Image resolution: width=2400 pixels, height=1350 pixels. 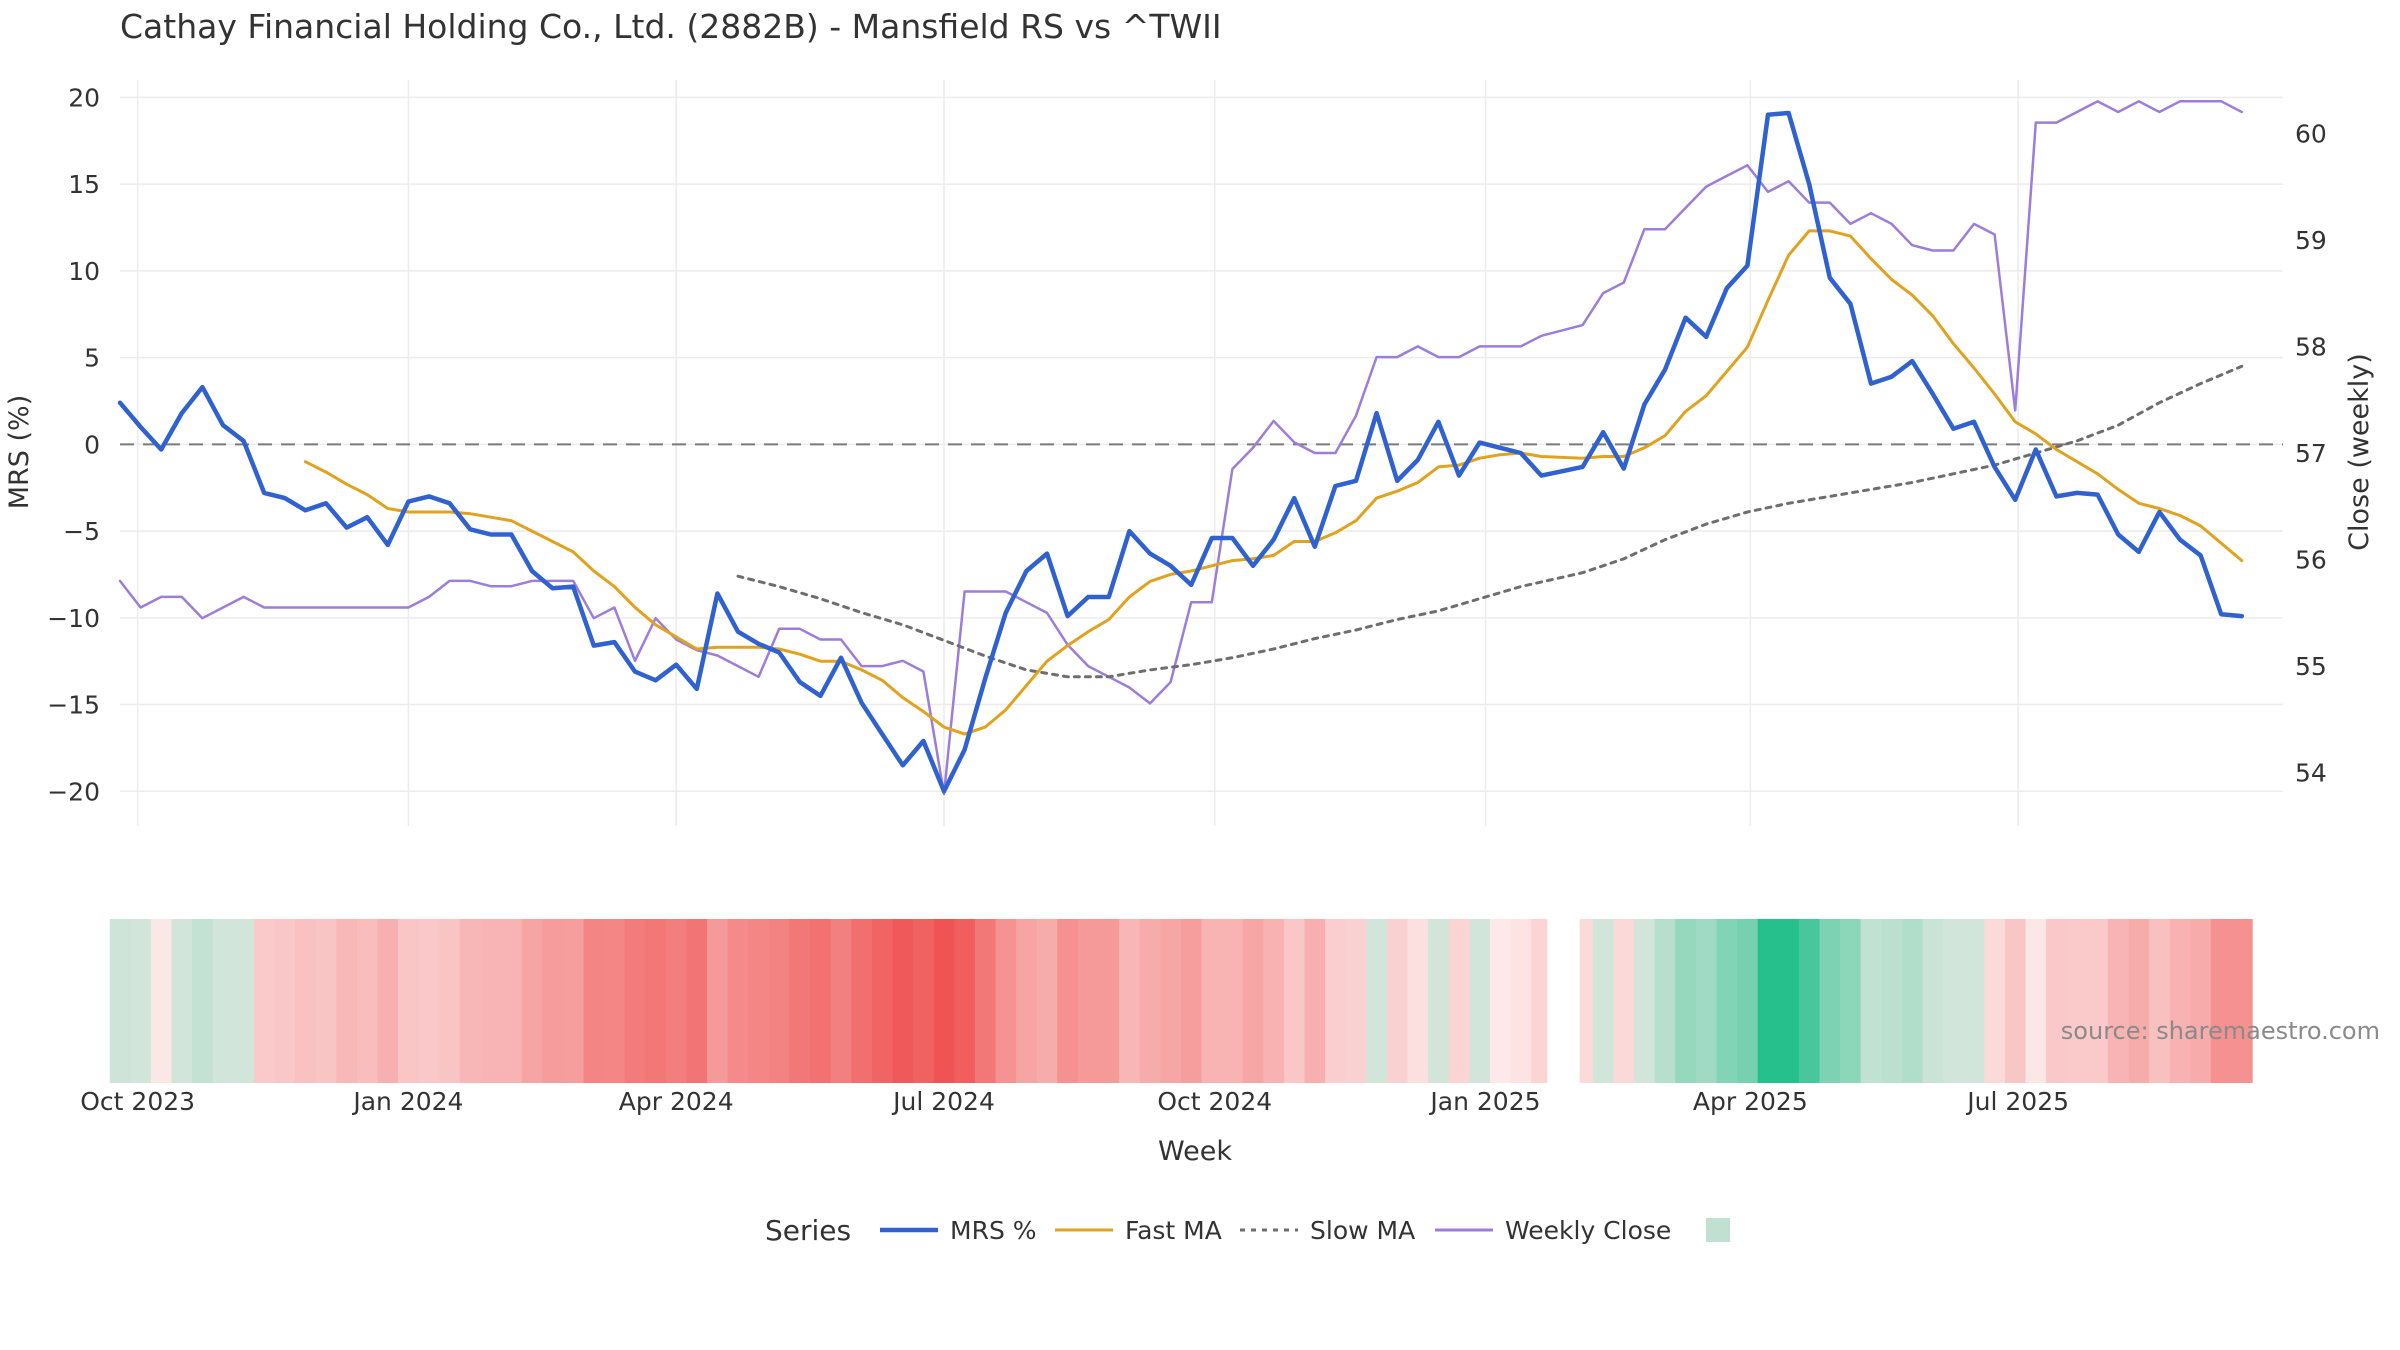 What do you see at coordinates (1588, 1230) in the screenshot?
I see `legend-label: Weekly Close` at bounding box center [1588, 1230].